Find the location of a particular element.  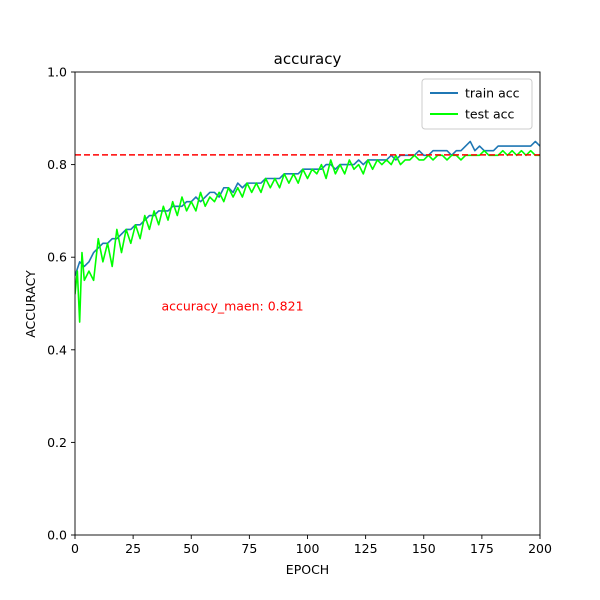

y-tick-label: 0.8 is located at coordinates (57, 164).